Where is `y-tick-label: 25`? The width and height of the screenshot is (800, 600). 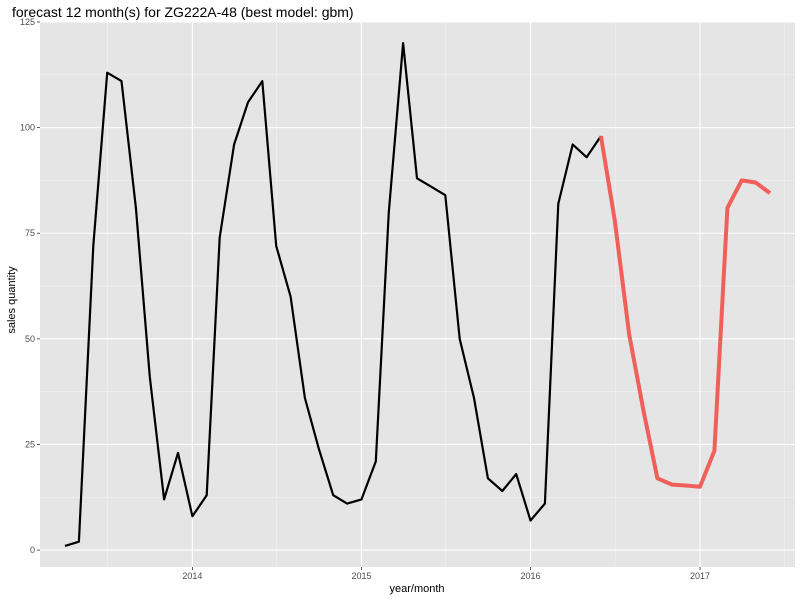 y-tick-label: 25 is located at coordinates (30, 444).